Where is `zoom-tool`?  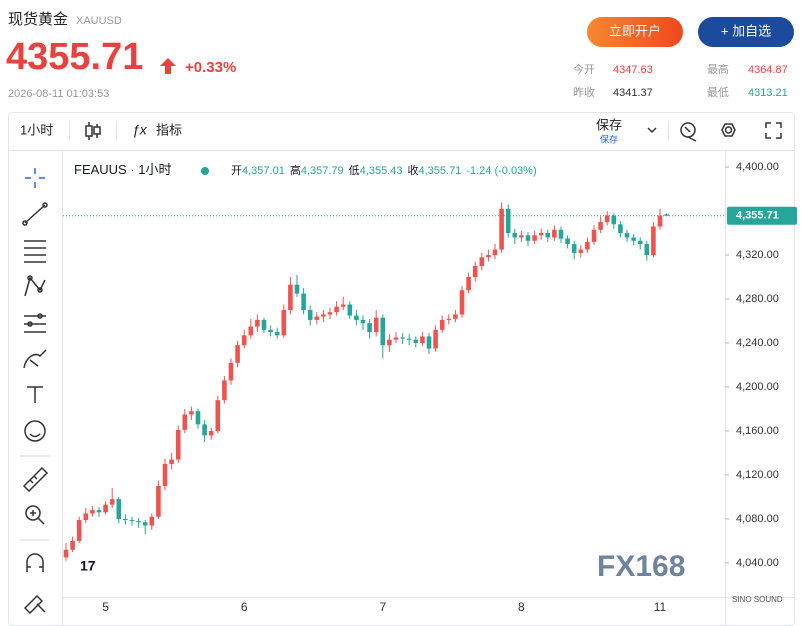 zoom-tool is located at coordinates (35, 515).